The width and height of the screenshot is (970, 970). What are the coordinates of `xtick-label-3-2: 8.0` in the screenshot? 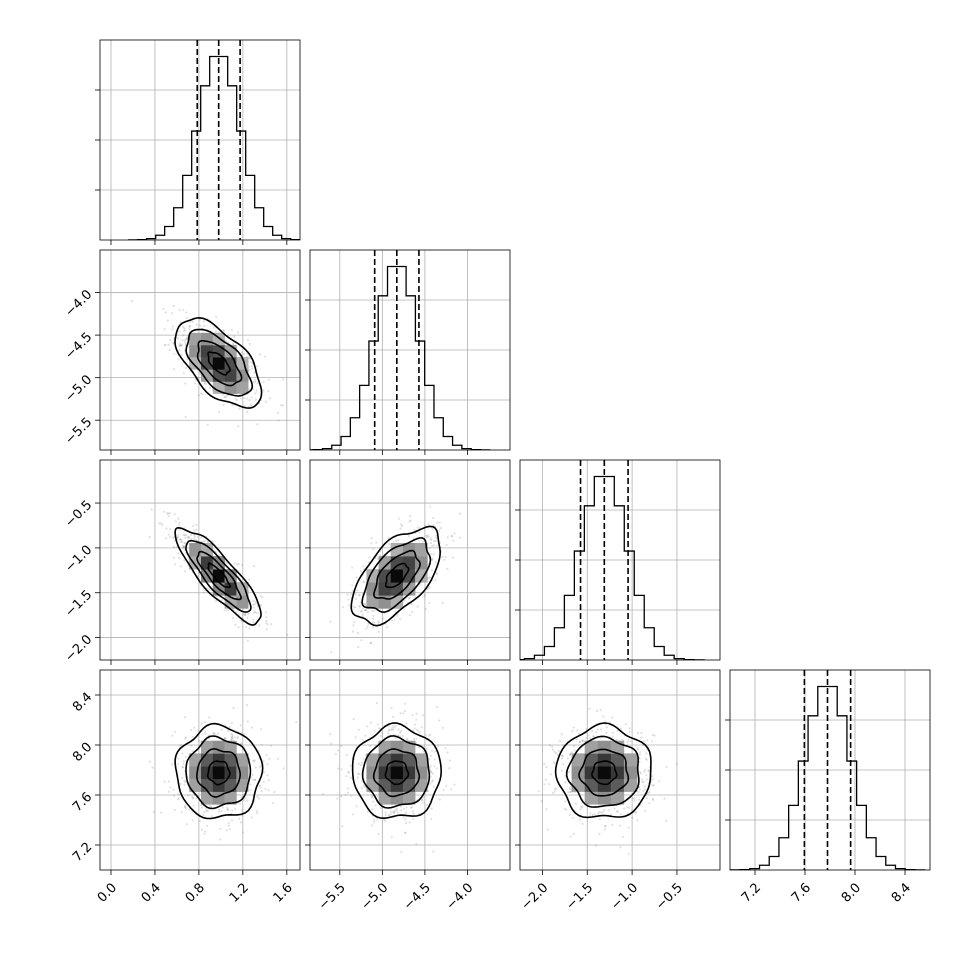 It's located at (851, 892).